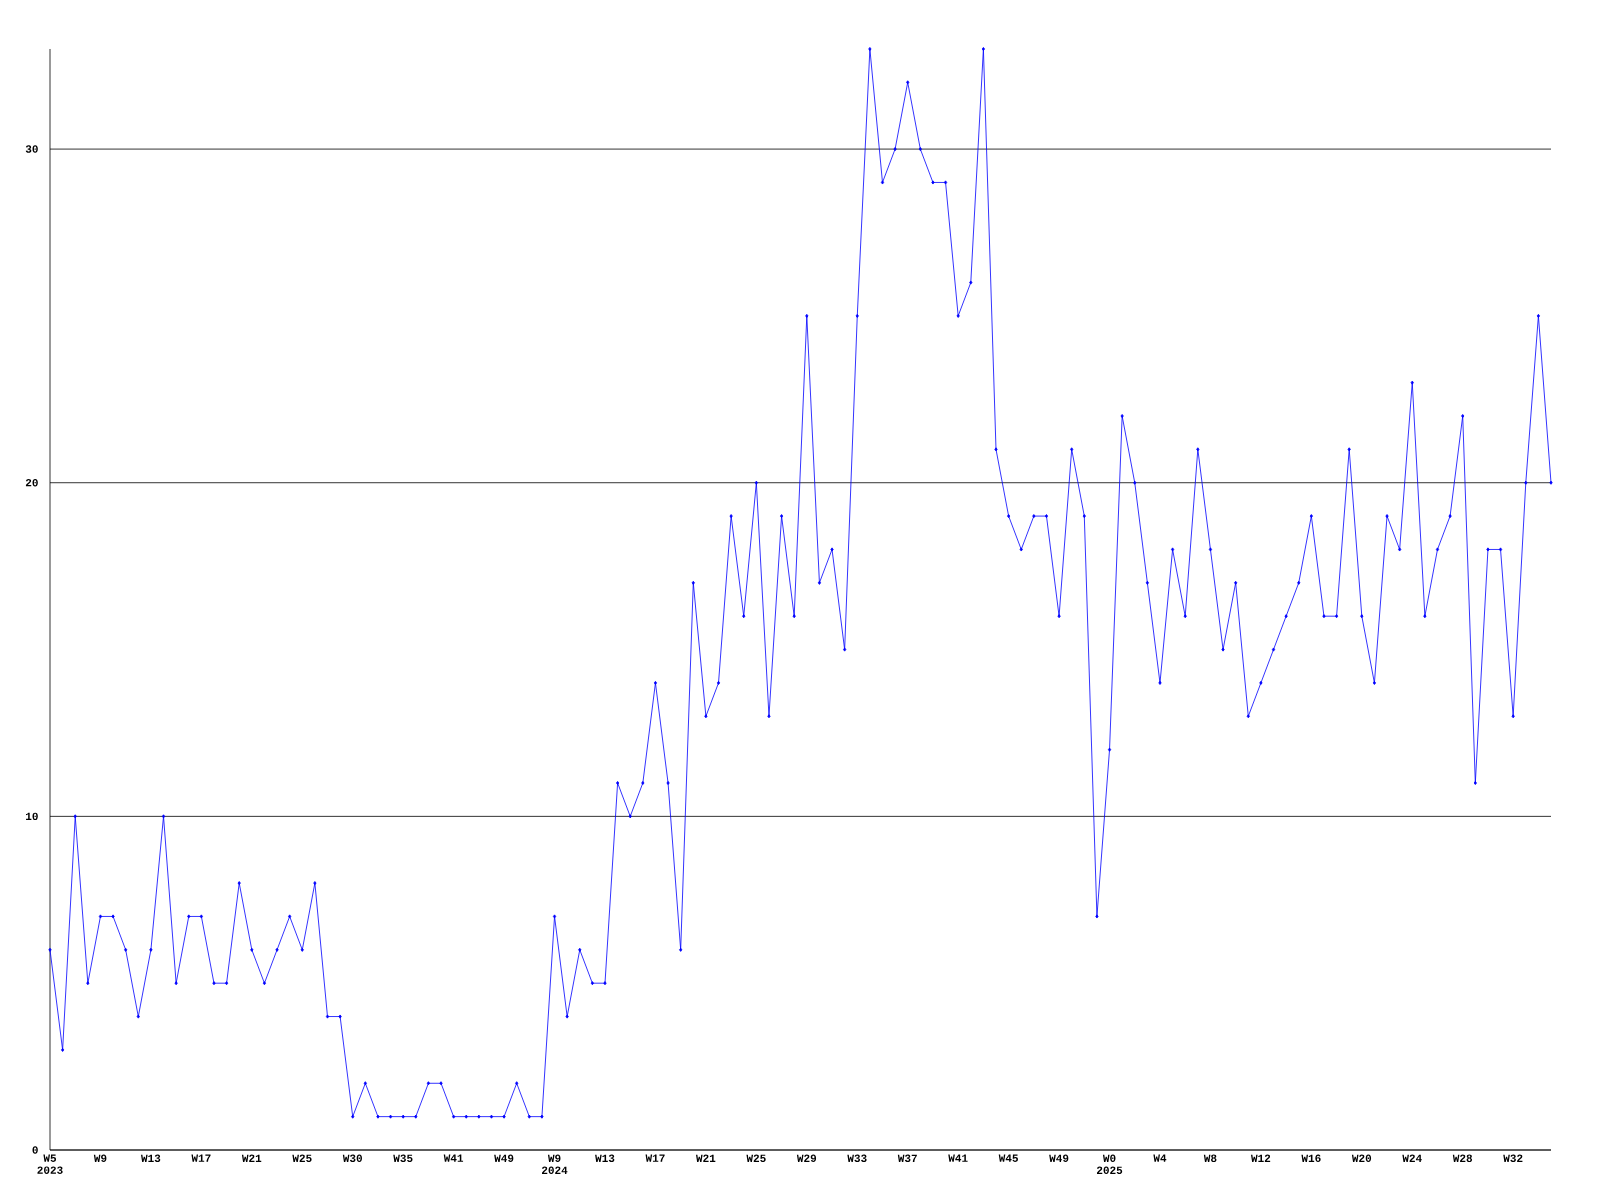 The image size is (1600, 1200). Describe the element at coordinates (1210, 1158) in the screenshot. I see `x-tick-label: W8` at that location.